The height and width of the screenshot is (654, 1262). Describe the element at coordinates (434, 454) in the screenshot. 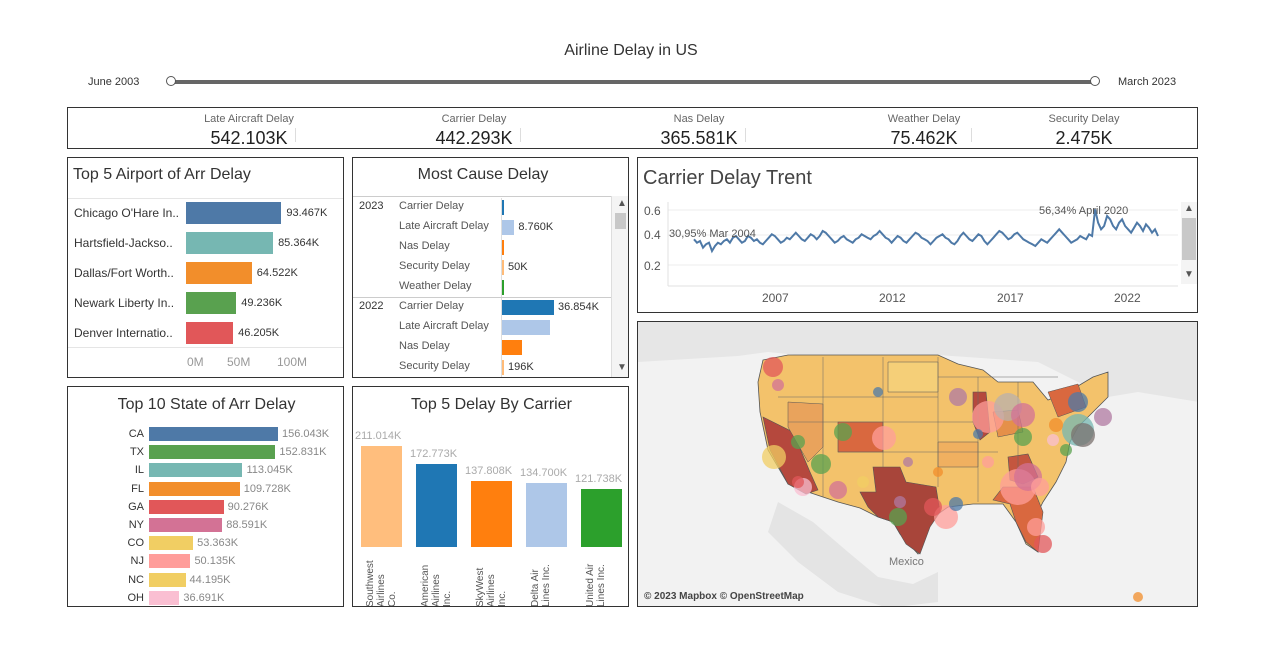

I see `carrier-value: 172.773K` at that location.